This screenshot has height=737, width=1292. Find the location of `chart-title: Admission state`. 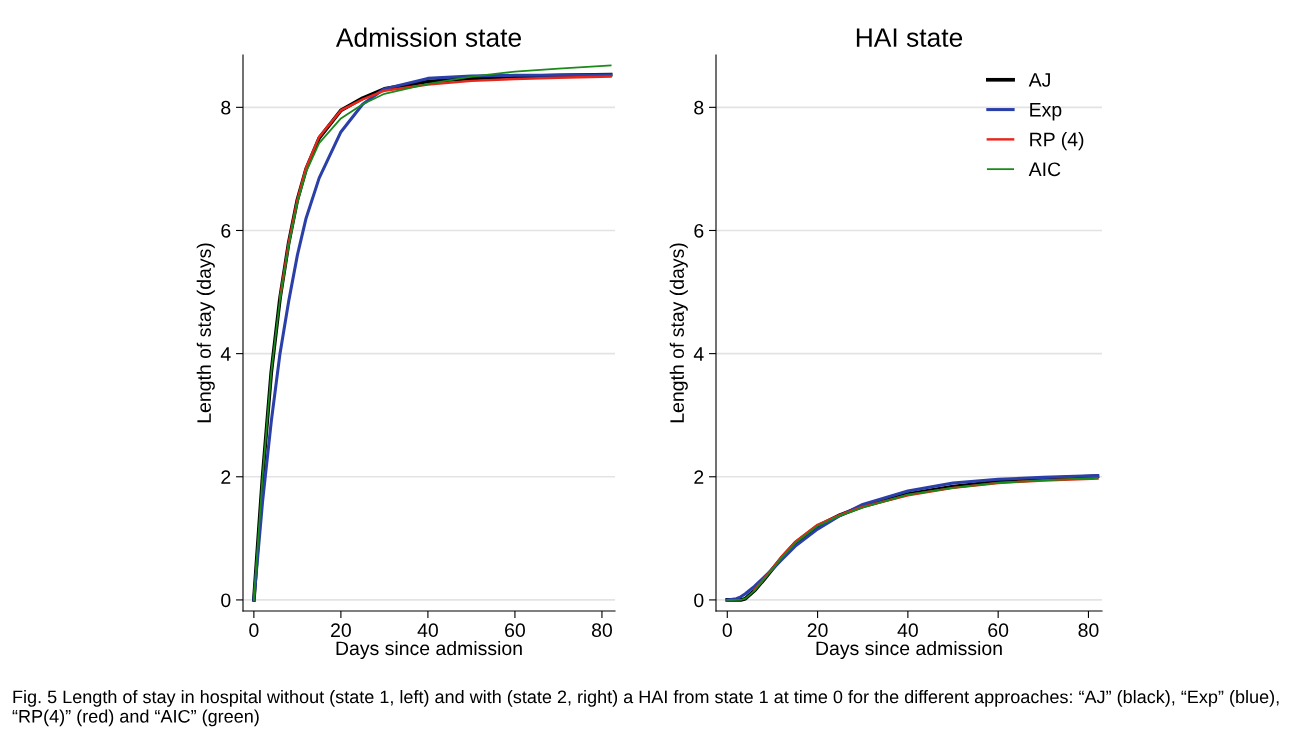

chart-title: Admission state is located at coordinates (428, 37).